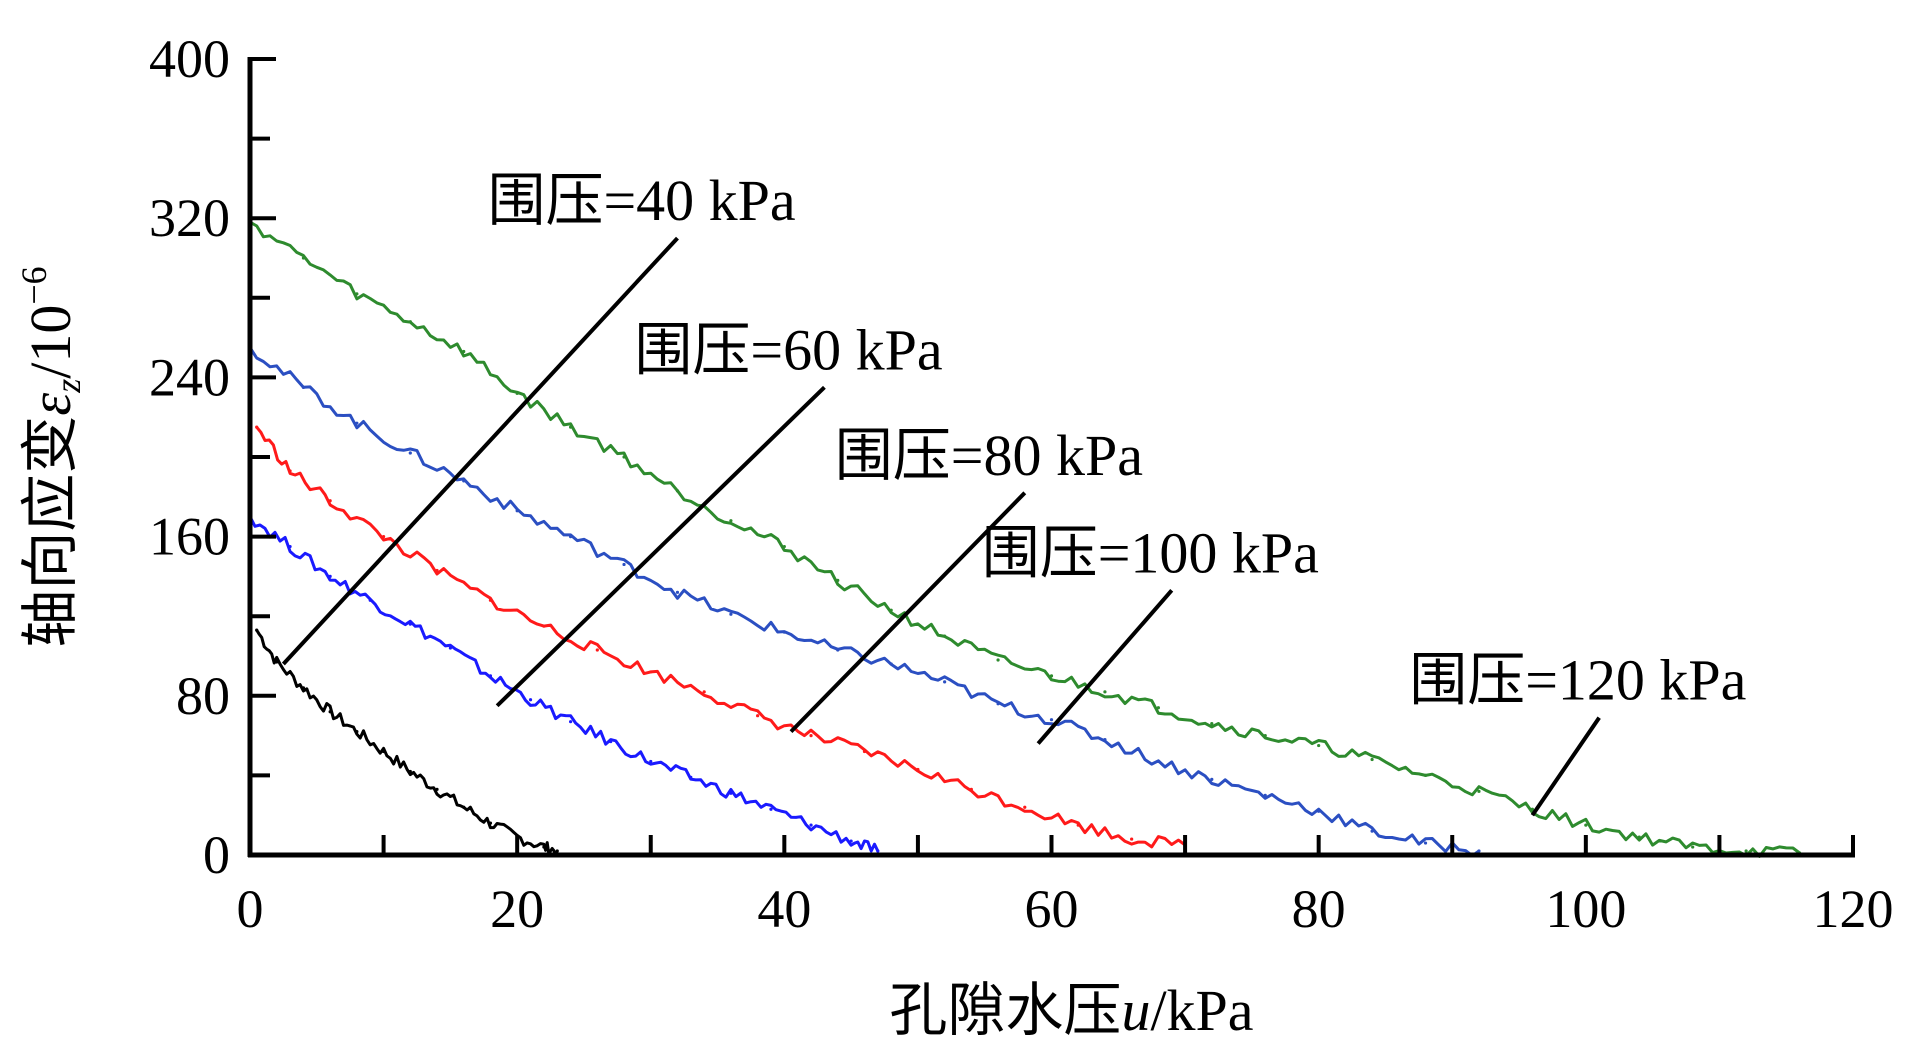 The image size is (1909, 1051). Describe the element at coordinates (1005, 1010) in the screenshot. I see `x-axis-title-prefix: 孔隙水压` at that location.